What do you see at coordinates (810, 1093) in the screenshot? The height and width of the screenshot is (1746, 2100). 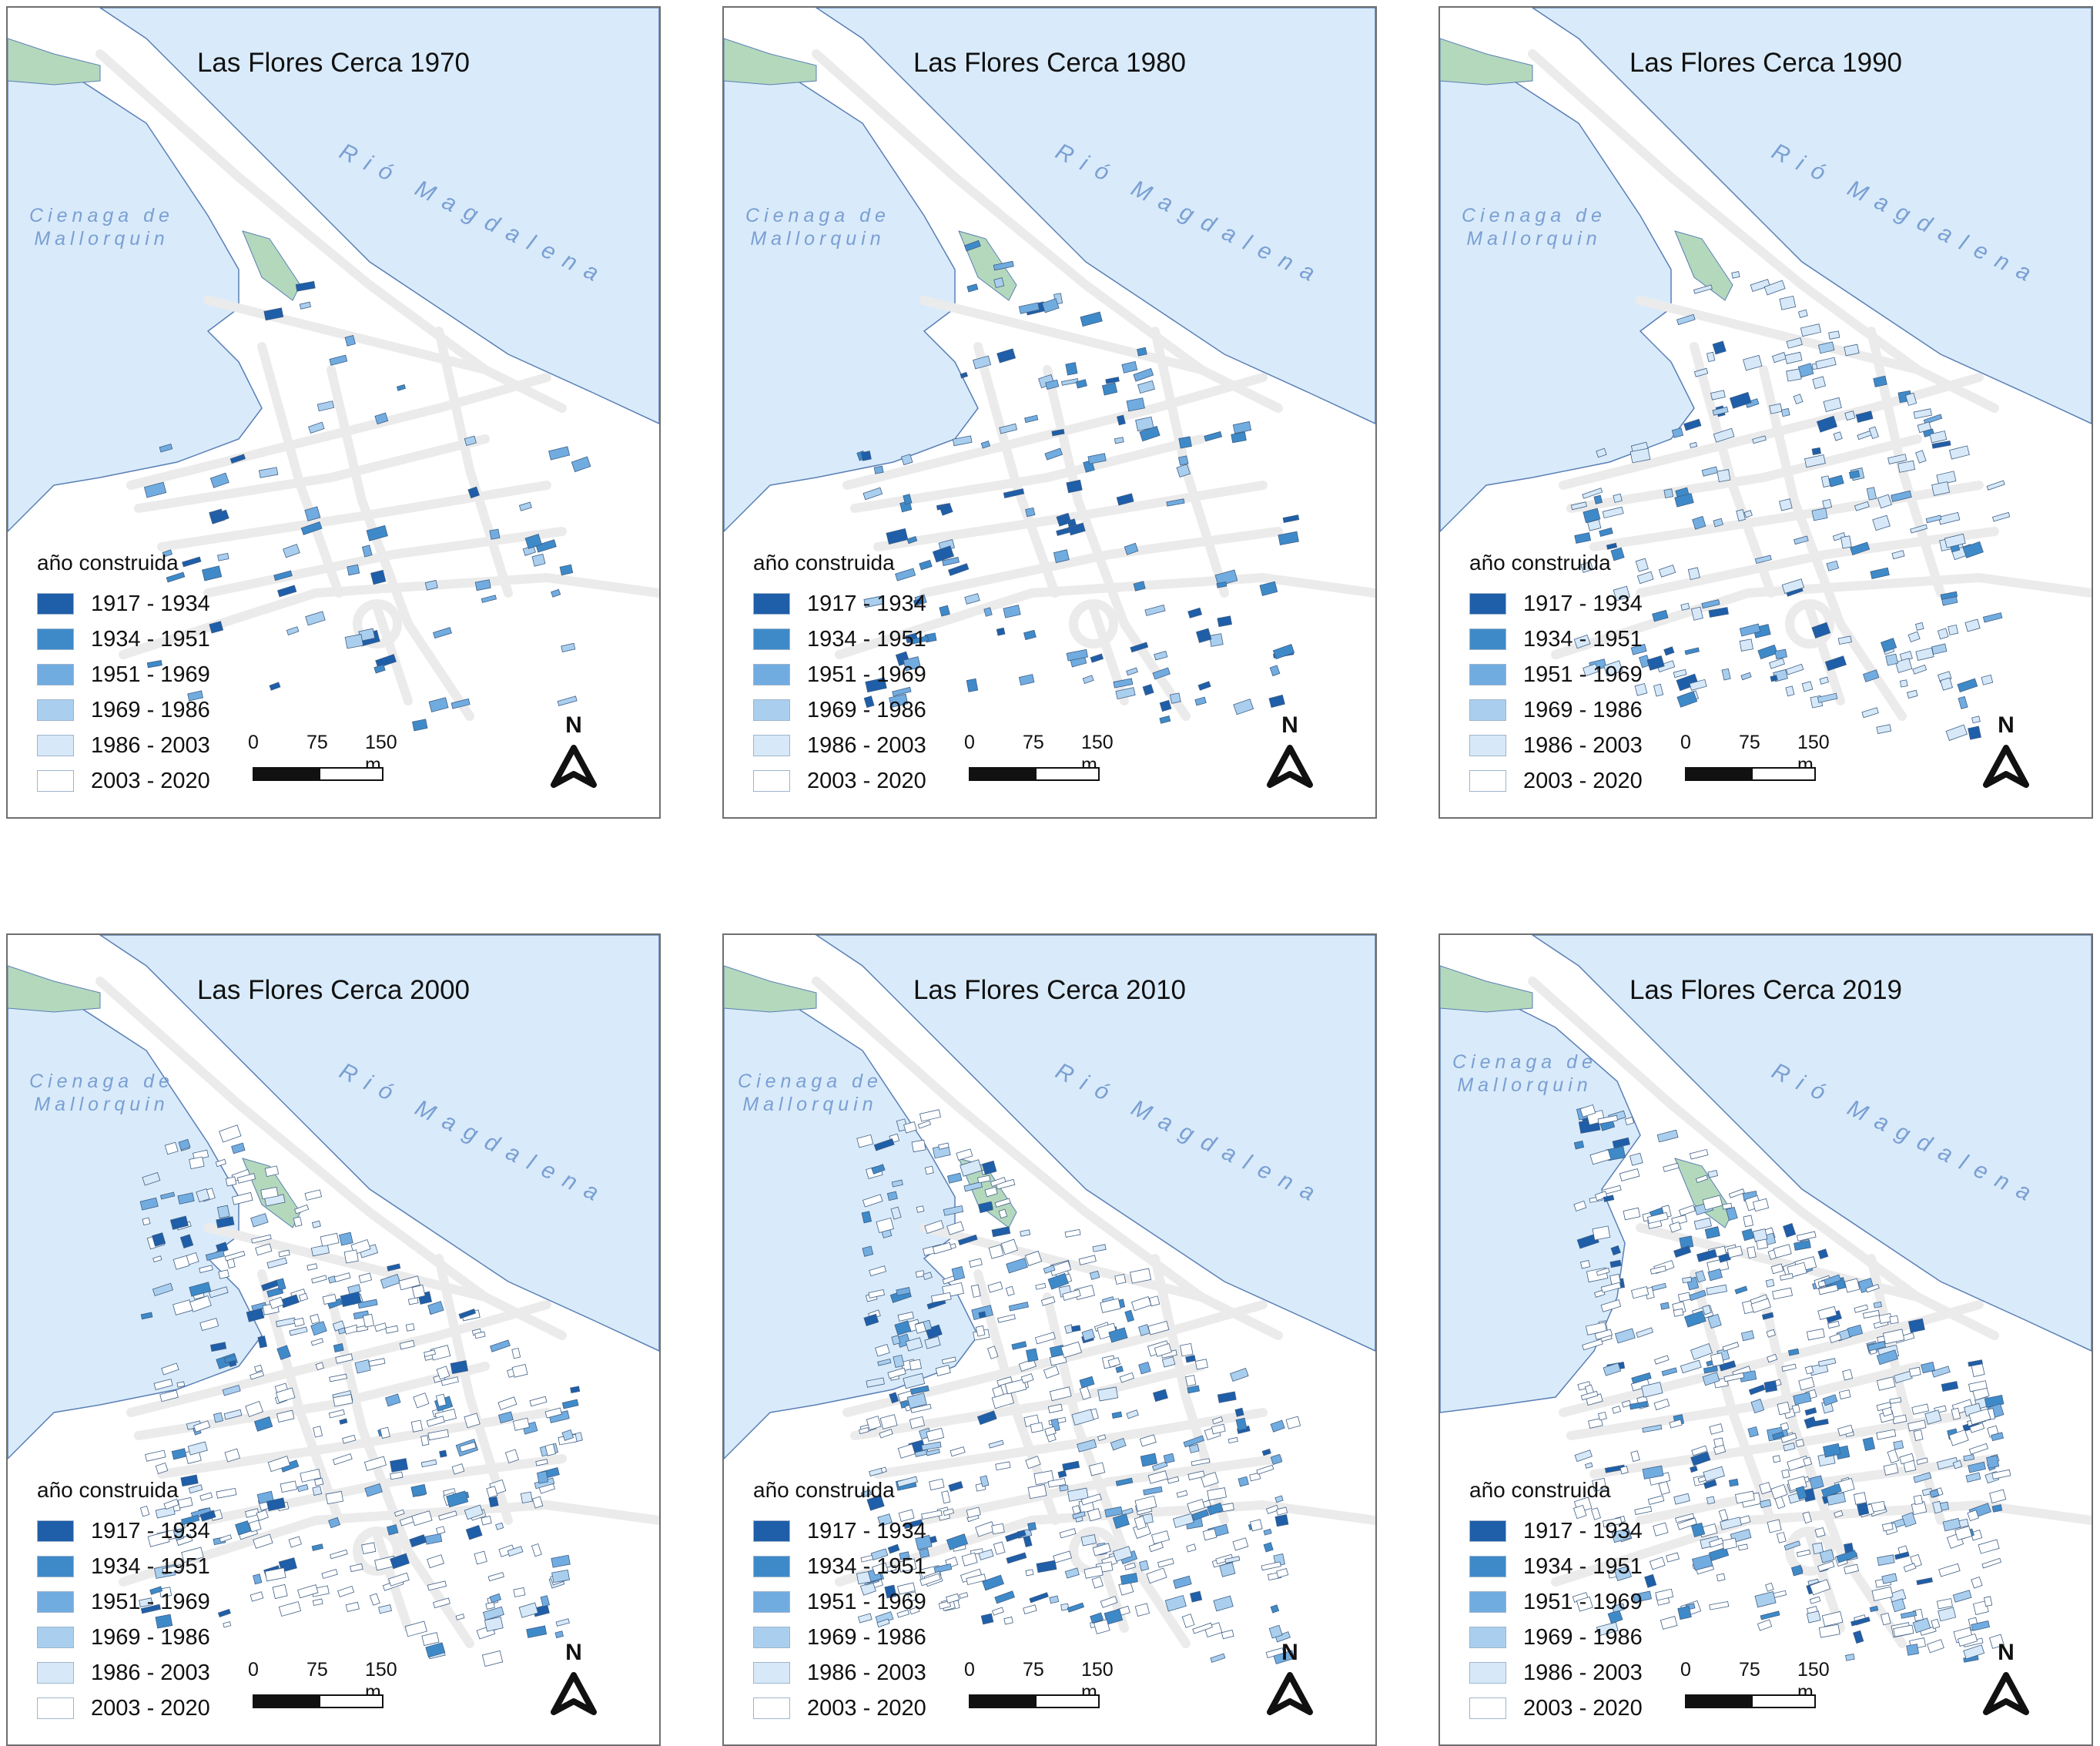 I see `cienaga-label: Cienaga de Mallorquin` at bounding box center [810, 1093].